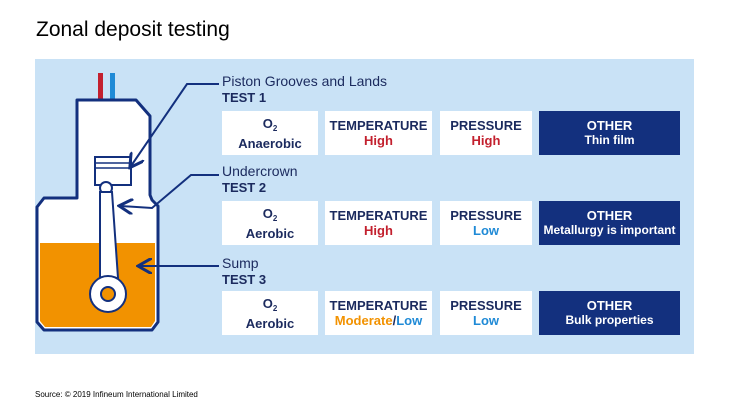 The height and width of the screenshot is (411, 730). What do you see at coordinates (270, 133) in the screenshot?
I see `test1-o2-card: O2 Anaerobic` at bounding box center [270, 133].